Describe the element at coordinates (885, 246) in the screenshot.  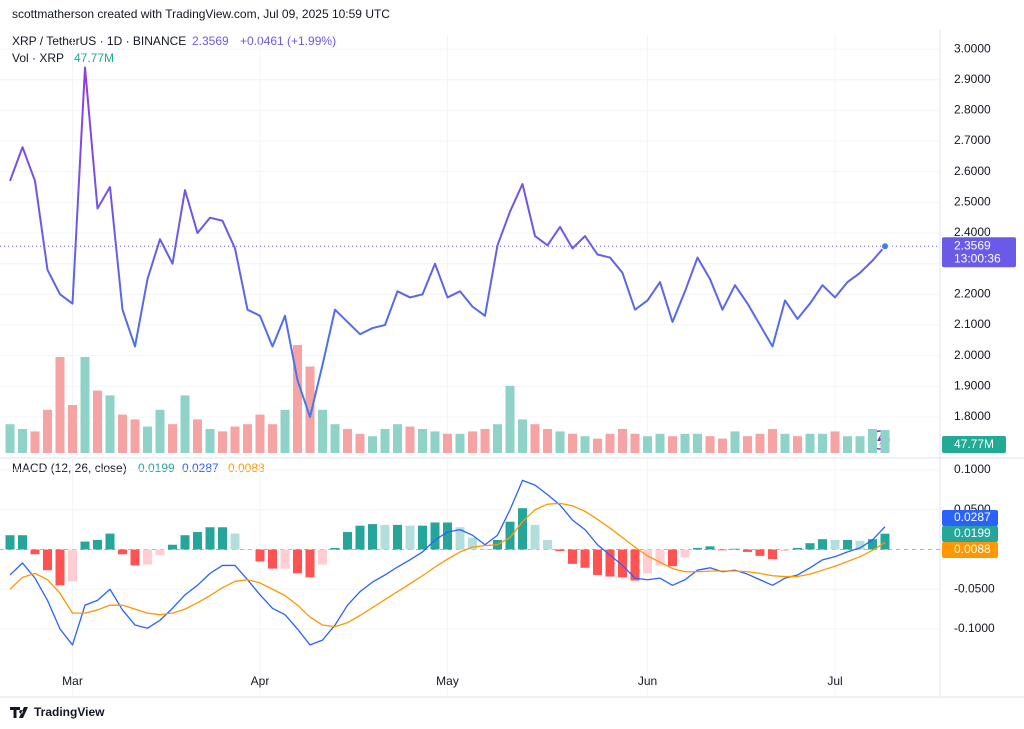
I see `last-price-dot` at that location.